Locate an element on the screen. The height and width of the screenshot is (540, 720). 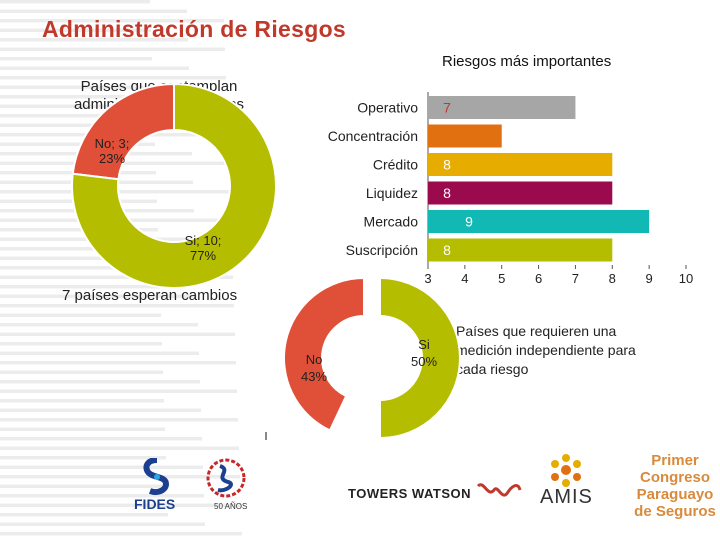
half-donut-label-no: No 43% is located at coordinates (314, 368).